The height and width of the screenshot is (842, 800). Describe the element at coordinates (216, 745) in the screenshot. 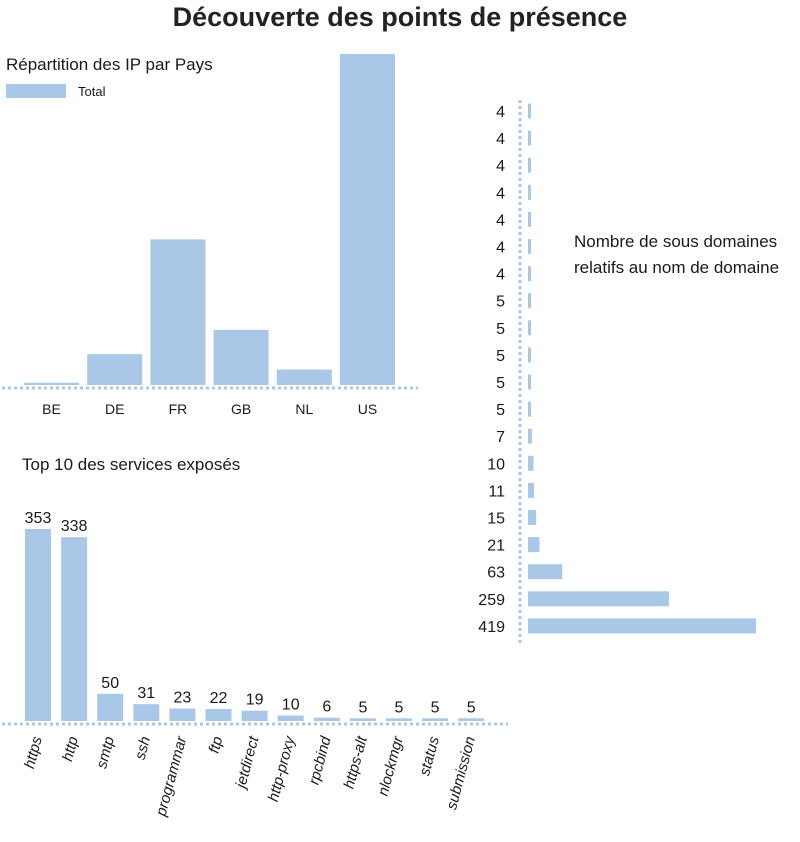

I see `service-tick-label: ftp` at that location.